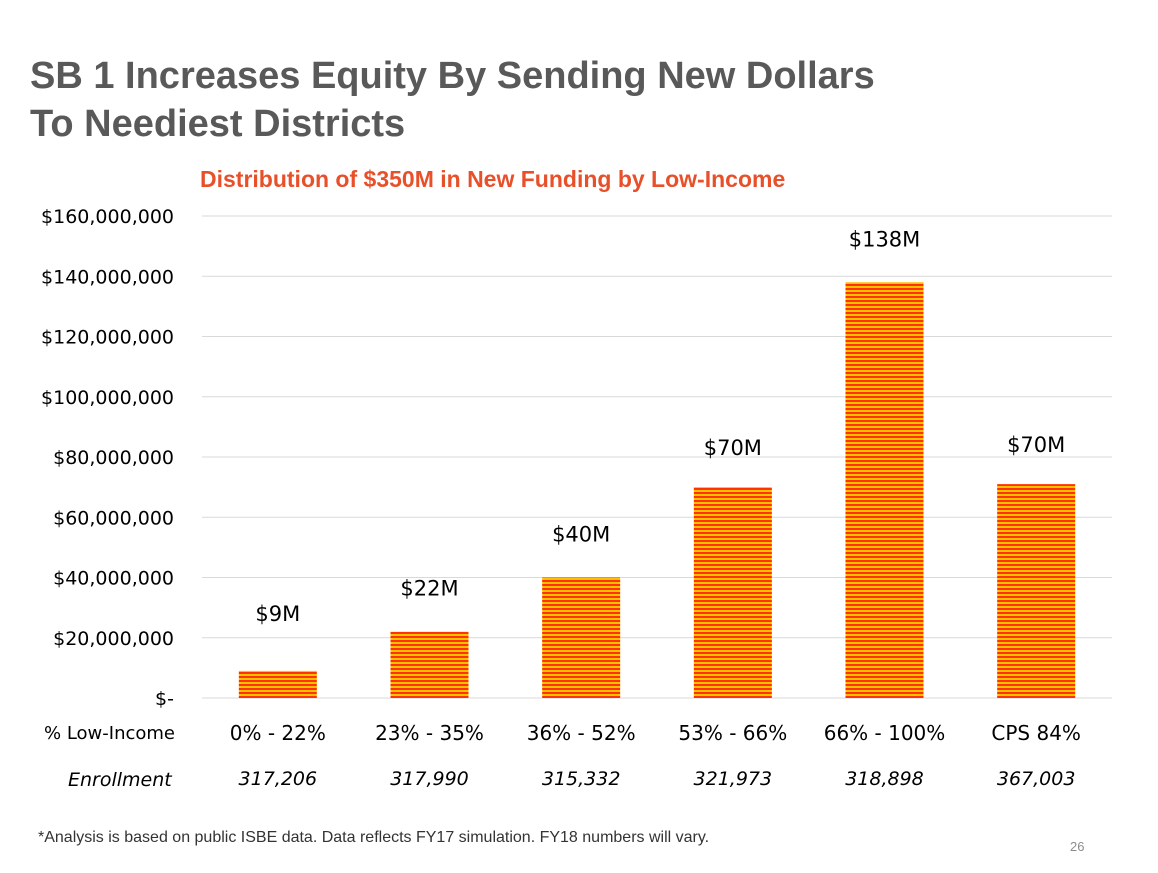 The height and width of the screenshot is (873, 1158). Describe the element at coordinates (885, 239) in the screenshot. I see `data-label: $138M` at that location.